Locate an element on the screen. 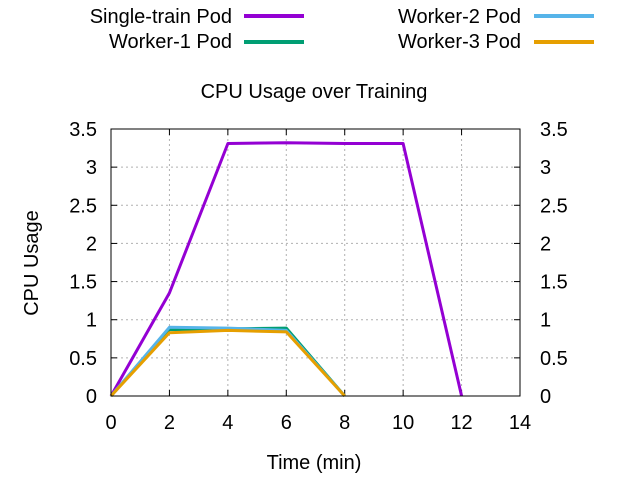  y2-tick-label: 0.5 is located at coordinates (554, 359).